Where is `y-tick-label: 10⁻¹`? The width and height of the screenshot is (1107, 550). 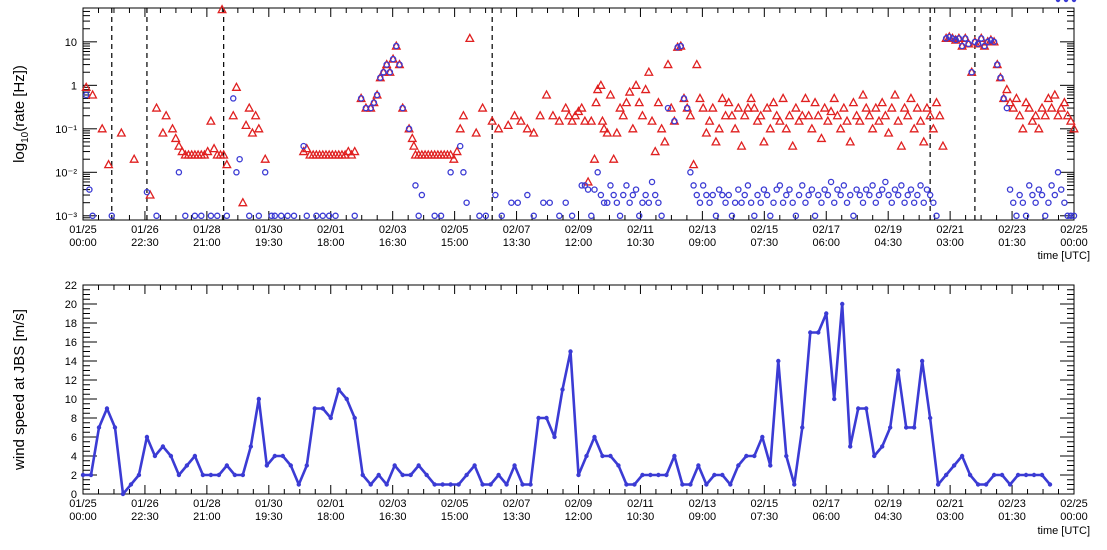
y-tick-label: 10⁻¹ is located at coordinates (66, 130).